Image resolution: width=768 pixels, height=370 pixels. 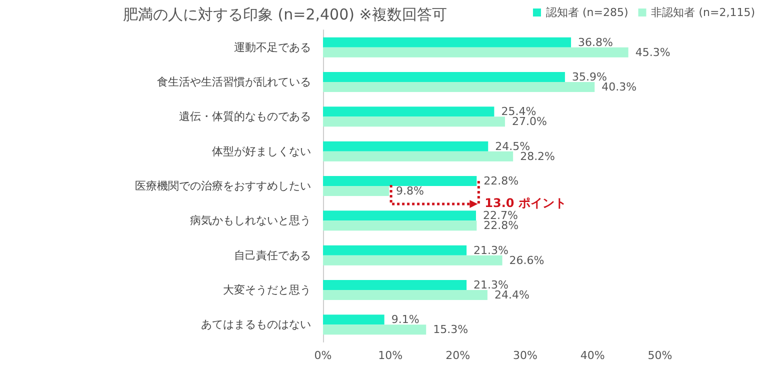 What do you see at coordinates (405, 319) in the screenshot?
I see `data-label: 9.1%` at bounding box center [405, 319].